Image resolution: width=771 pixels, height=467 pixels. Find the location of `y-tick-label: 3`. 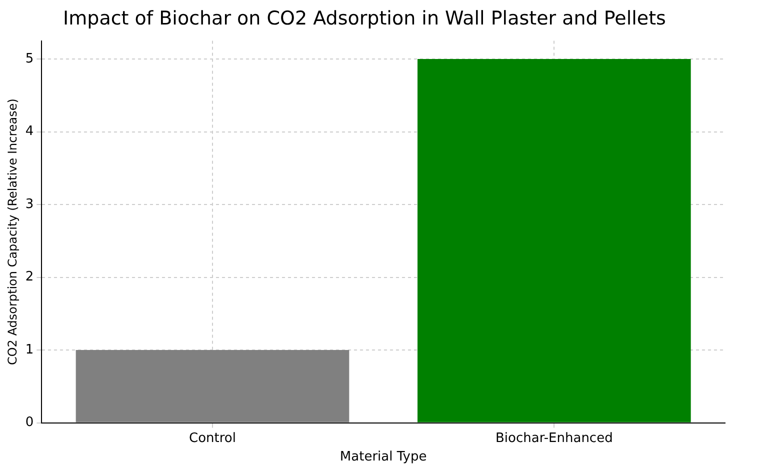

y-tick-label: 3 is located at coordinates (29, 204).